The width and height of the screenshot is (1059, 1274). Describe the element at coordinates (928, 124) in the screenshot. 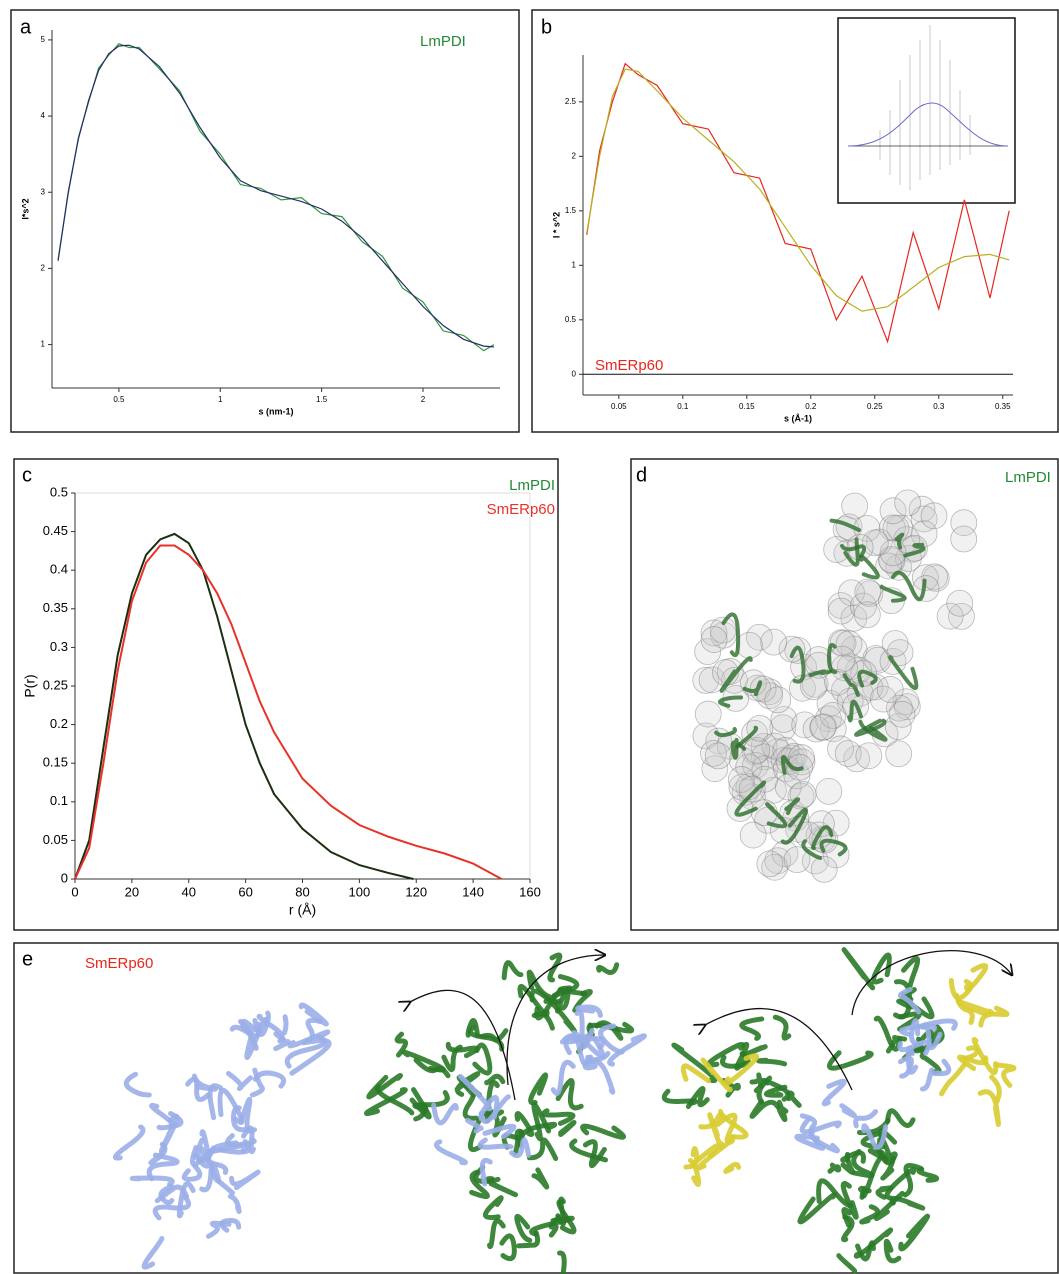

I see `inset-curve` at that location.